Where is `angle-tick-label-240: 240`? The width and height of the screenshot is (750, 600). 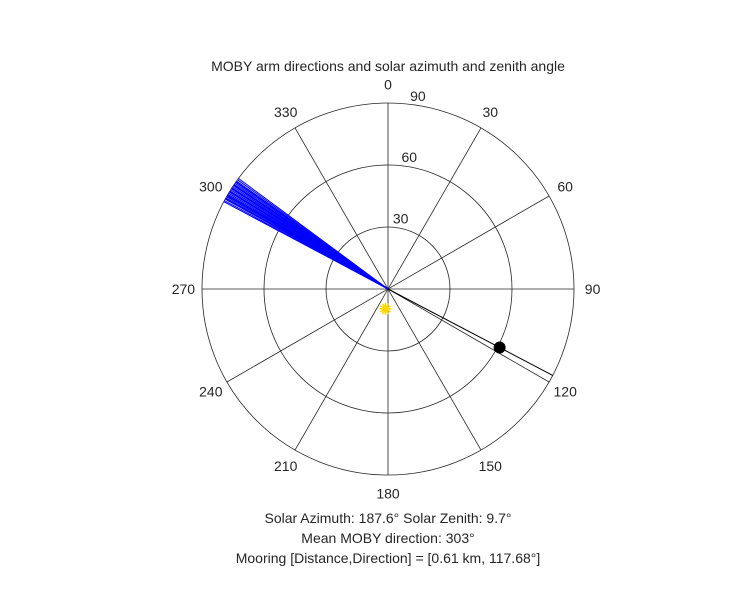
angle-tick-label-240: 240 is located at coordinates (211, 391).